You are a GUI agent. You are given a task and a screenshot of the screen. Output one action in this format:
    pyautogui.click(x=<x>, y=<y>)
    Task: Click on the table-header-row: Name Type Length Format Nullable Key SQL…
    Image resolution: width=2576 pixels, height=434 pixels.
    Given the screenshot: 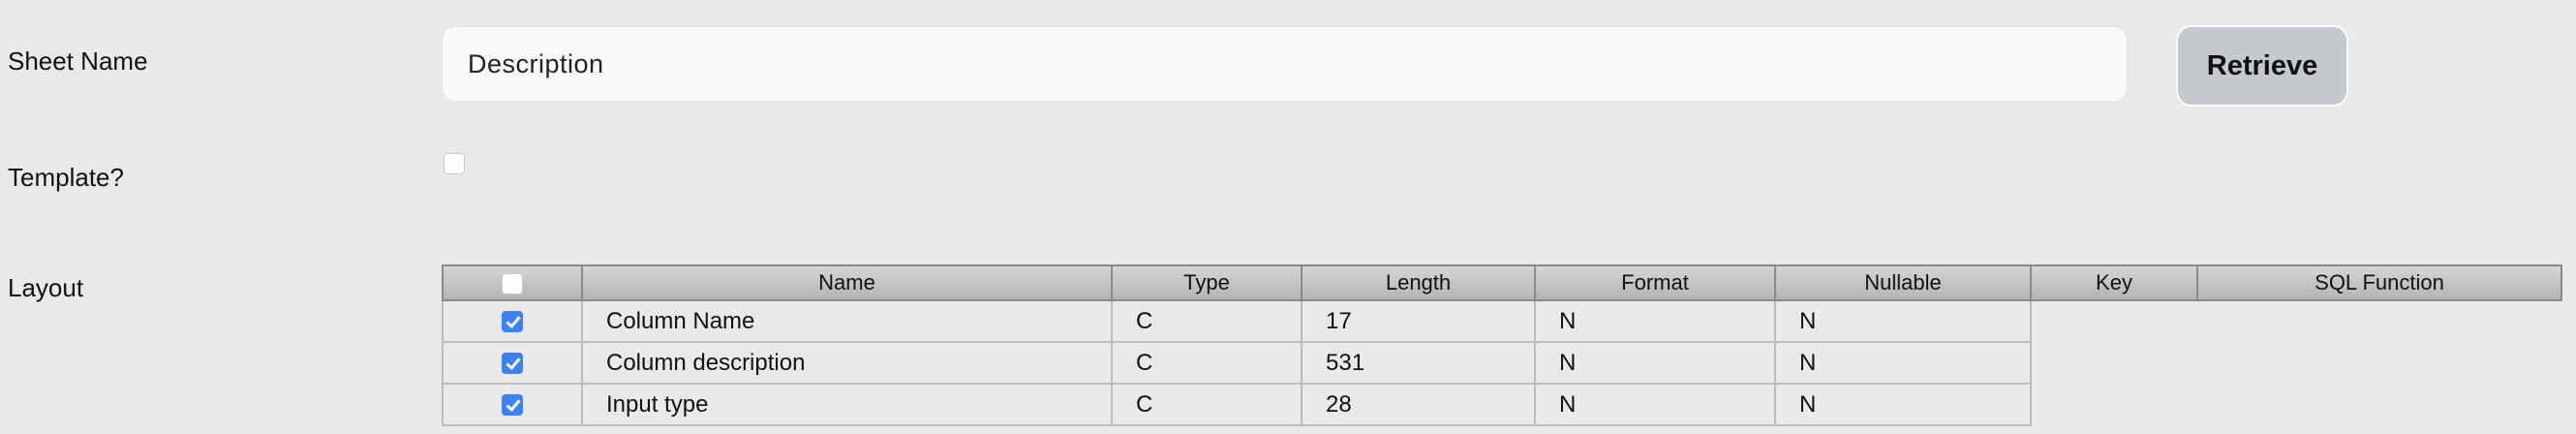 What is the action you would take?
    pyautogui.click(x=1502, y=282)
    